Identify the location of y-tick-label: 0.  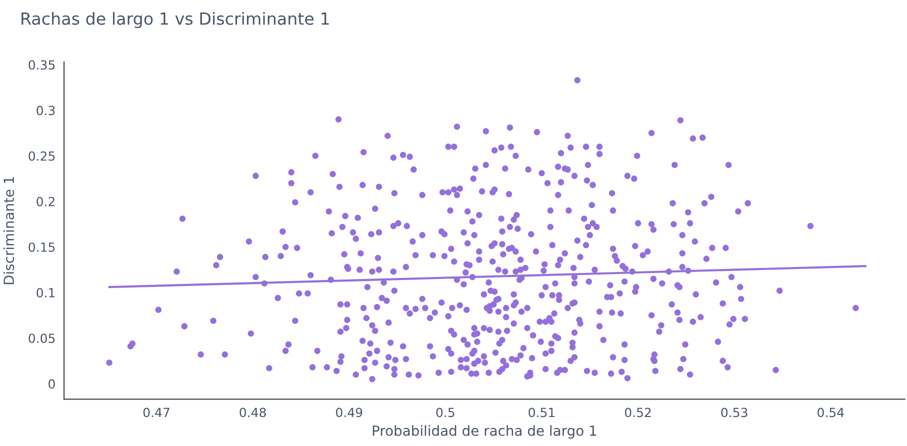
(51, 384).